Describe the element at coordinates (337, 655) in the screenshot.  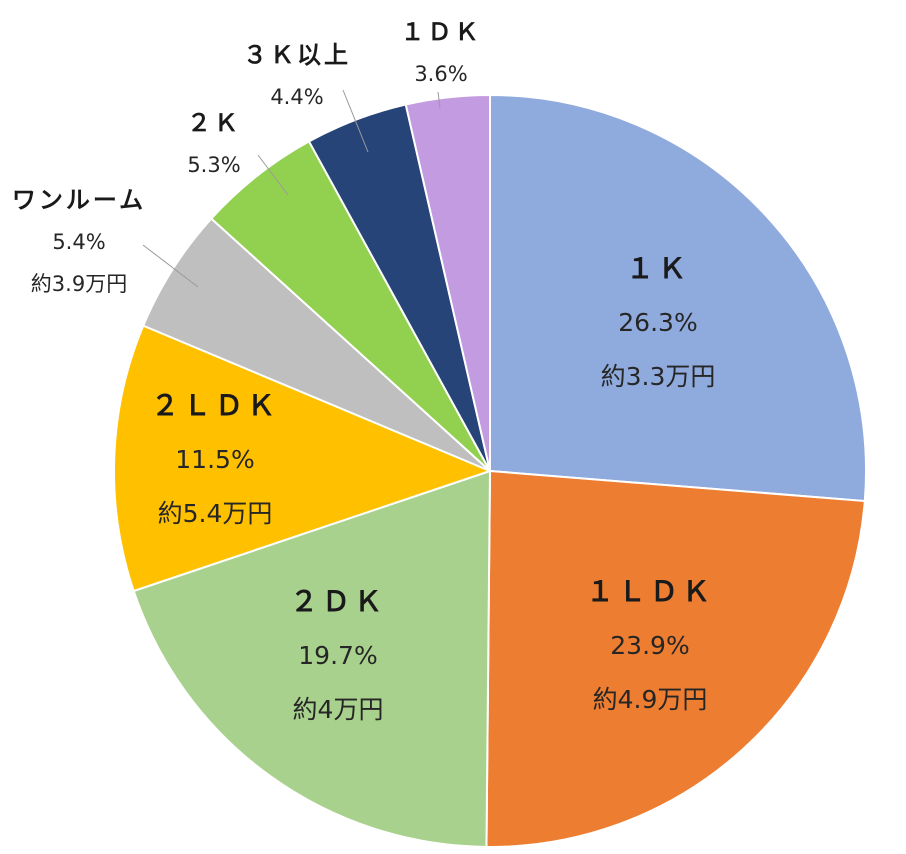
I see `slice-label-percent: 19.7%` at that location.